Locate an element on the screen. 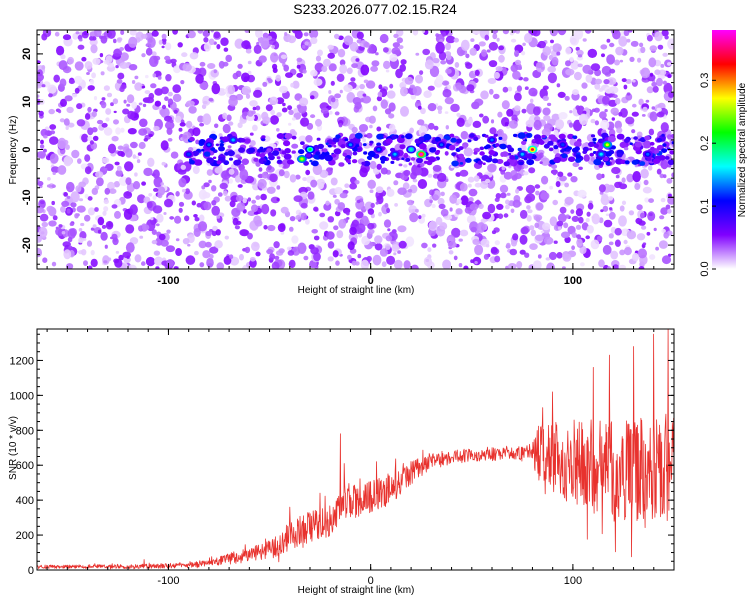  snr-ytick-label: 800 is located at coordinates (25, 431).